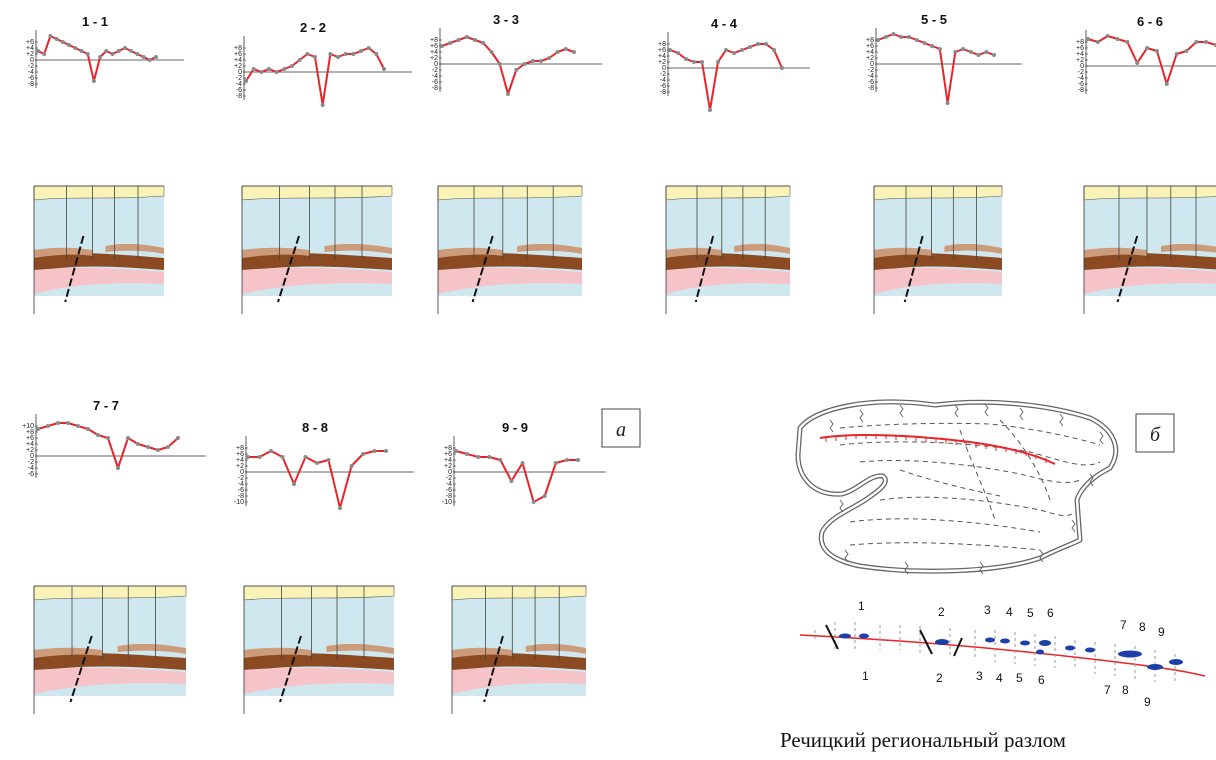 The width and height of the screenshot is (1216, 760). I want to click on tick-label: -6, so click(871, 82).